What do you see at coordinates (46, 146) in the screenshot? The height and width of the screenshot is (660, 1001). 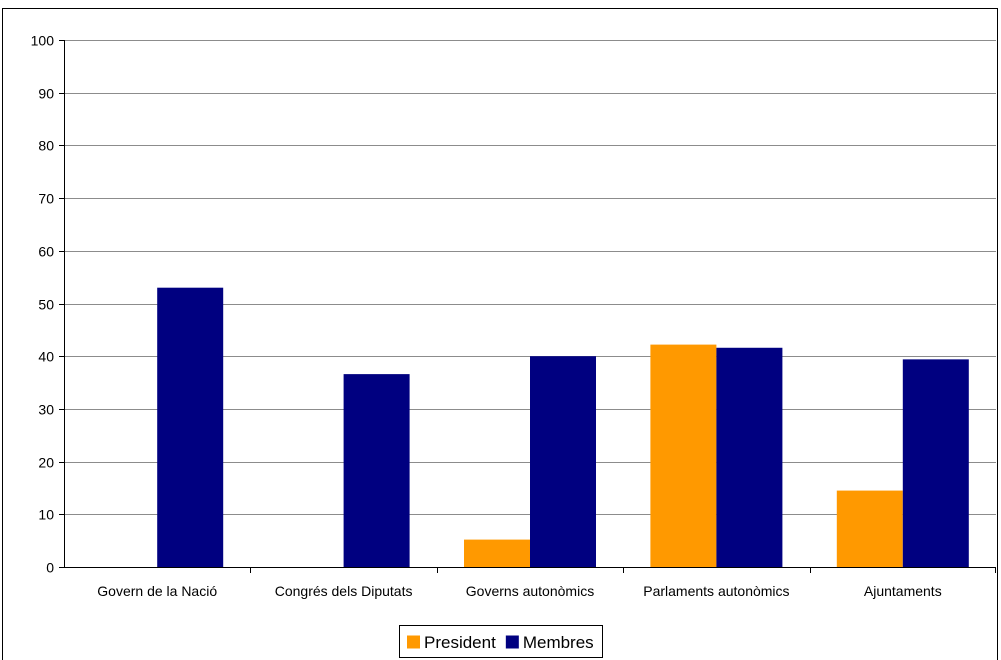 I see `y-tick-label: 80` at bounding box center [46, 146].